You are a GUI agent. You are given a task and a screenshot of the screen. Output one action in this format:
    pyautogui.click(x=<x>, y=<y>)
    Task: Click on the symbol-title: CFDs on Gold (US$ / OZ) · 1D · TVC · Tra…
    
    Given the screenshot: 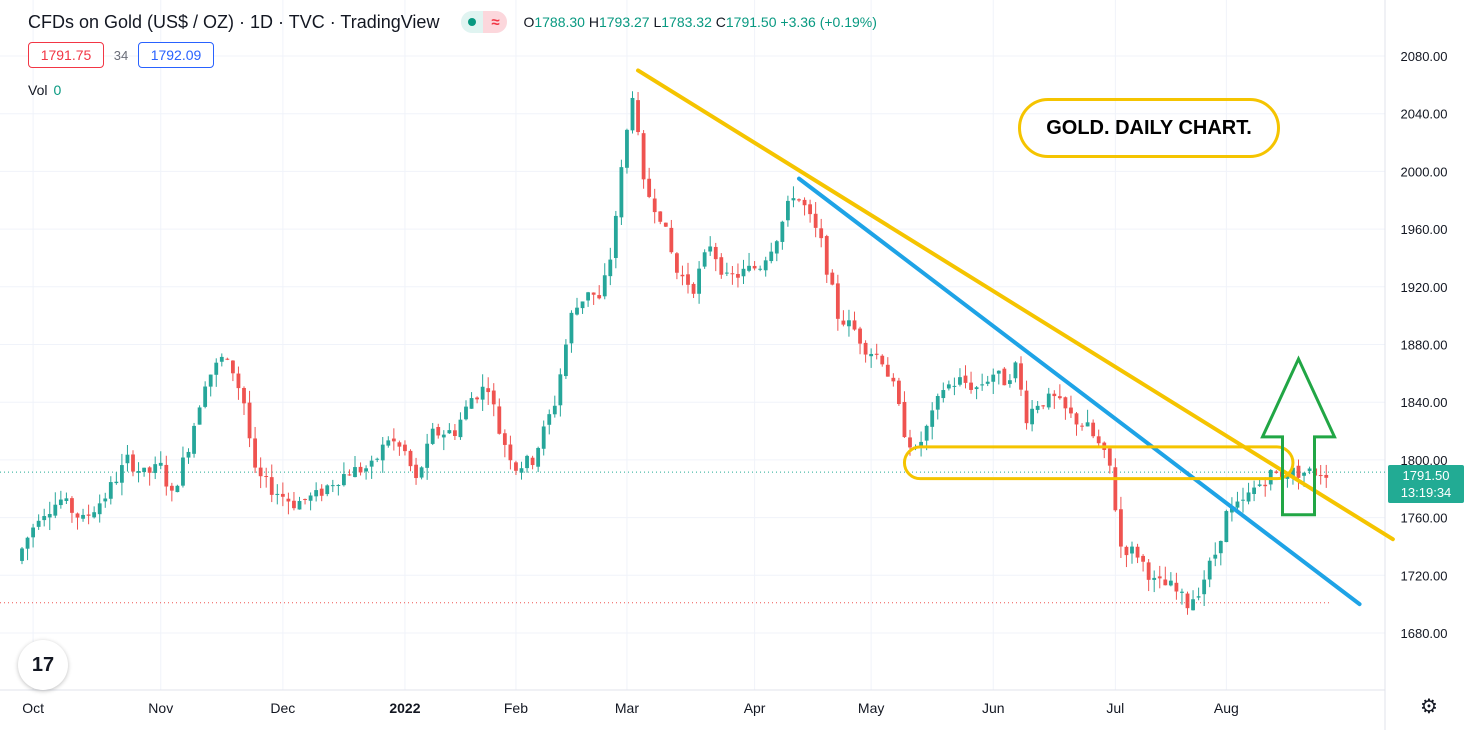 What is the action you would take?
    pyautogui.click(x=234, y=21)
    